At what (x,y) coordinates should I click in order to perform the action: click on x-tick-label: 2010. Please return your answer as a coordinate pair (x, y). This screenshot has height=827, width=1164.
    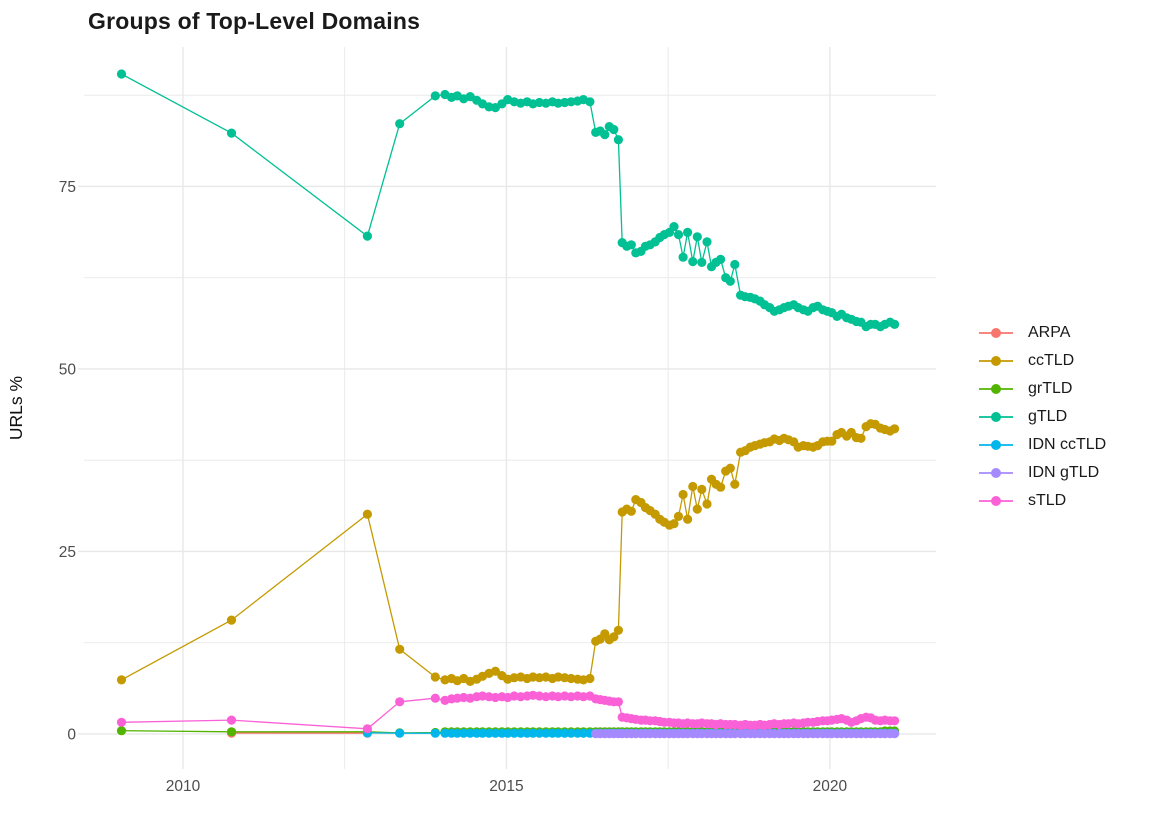
    Looking at the image, I should click on (183, 786).